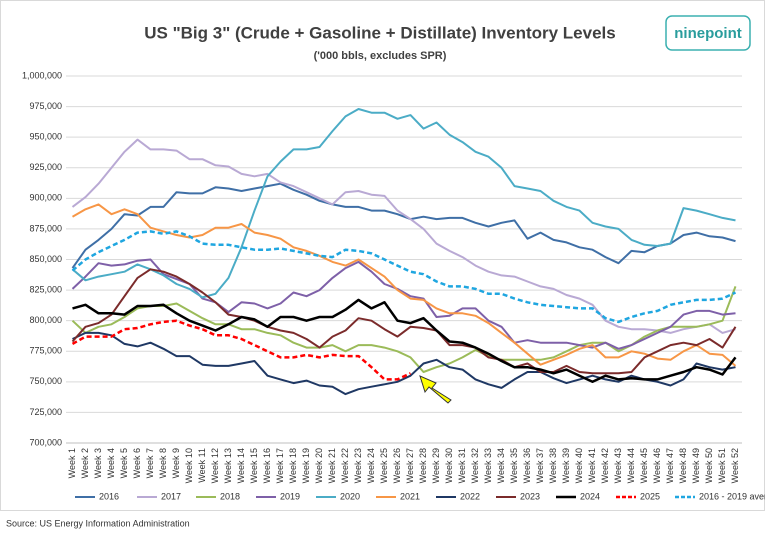  I want to click on x-tick-label: Week 10, so click(189, 465).